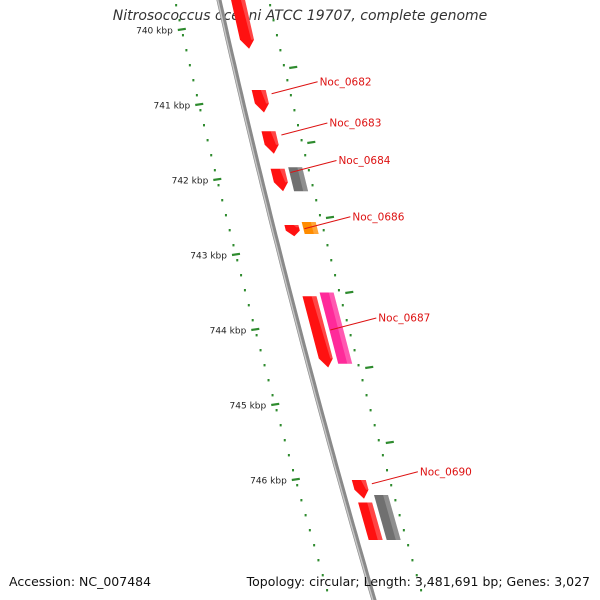 This screenshot has height=600, width=600. Describe the element at coordinates (228, 332) in the screenshot. I see `ruler-tick-label: 744 kbp` at that location.